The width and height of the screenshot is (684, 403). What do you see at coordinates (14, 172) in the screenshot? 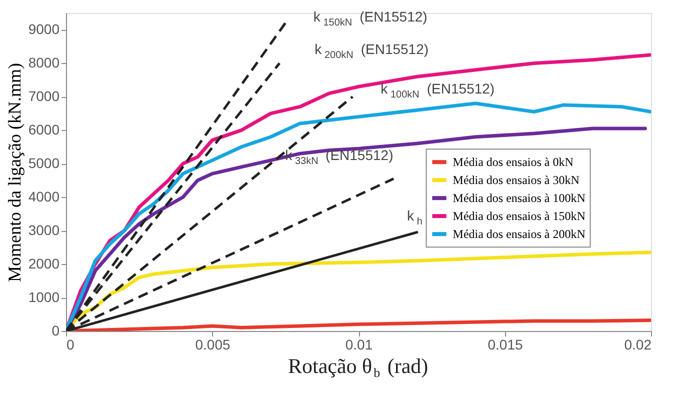
I see `y-axis-title: Momento da ligação (kN.mm)` at bounding box center [14, 172].